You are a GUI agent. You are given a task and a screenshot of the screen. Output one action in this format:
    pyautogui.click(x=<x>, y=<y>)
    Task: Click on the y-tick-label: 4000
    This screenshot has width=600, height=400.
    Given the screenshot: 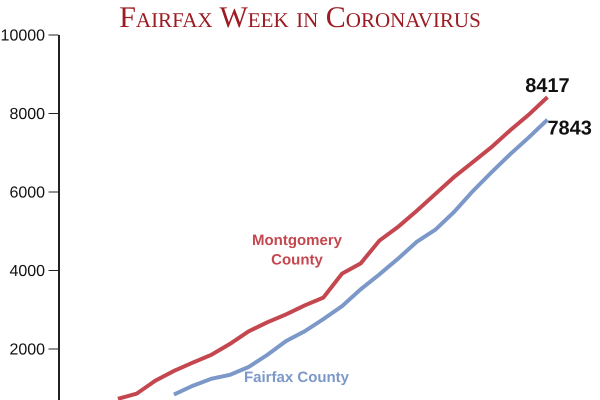 What is the action you would take?
    pyautogui.click(x=27, y=271)
    